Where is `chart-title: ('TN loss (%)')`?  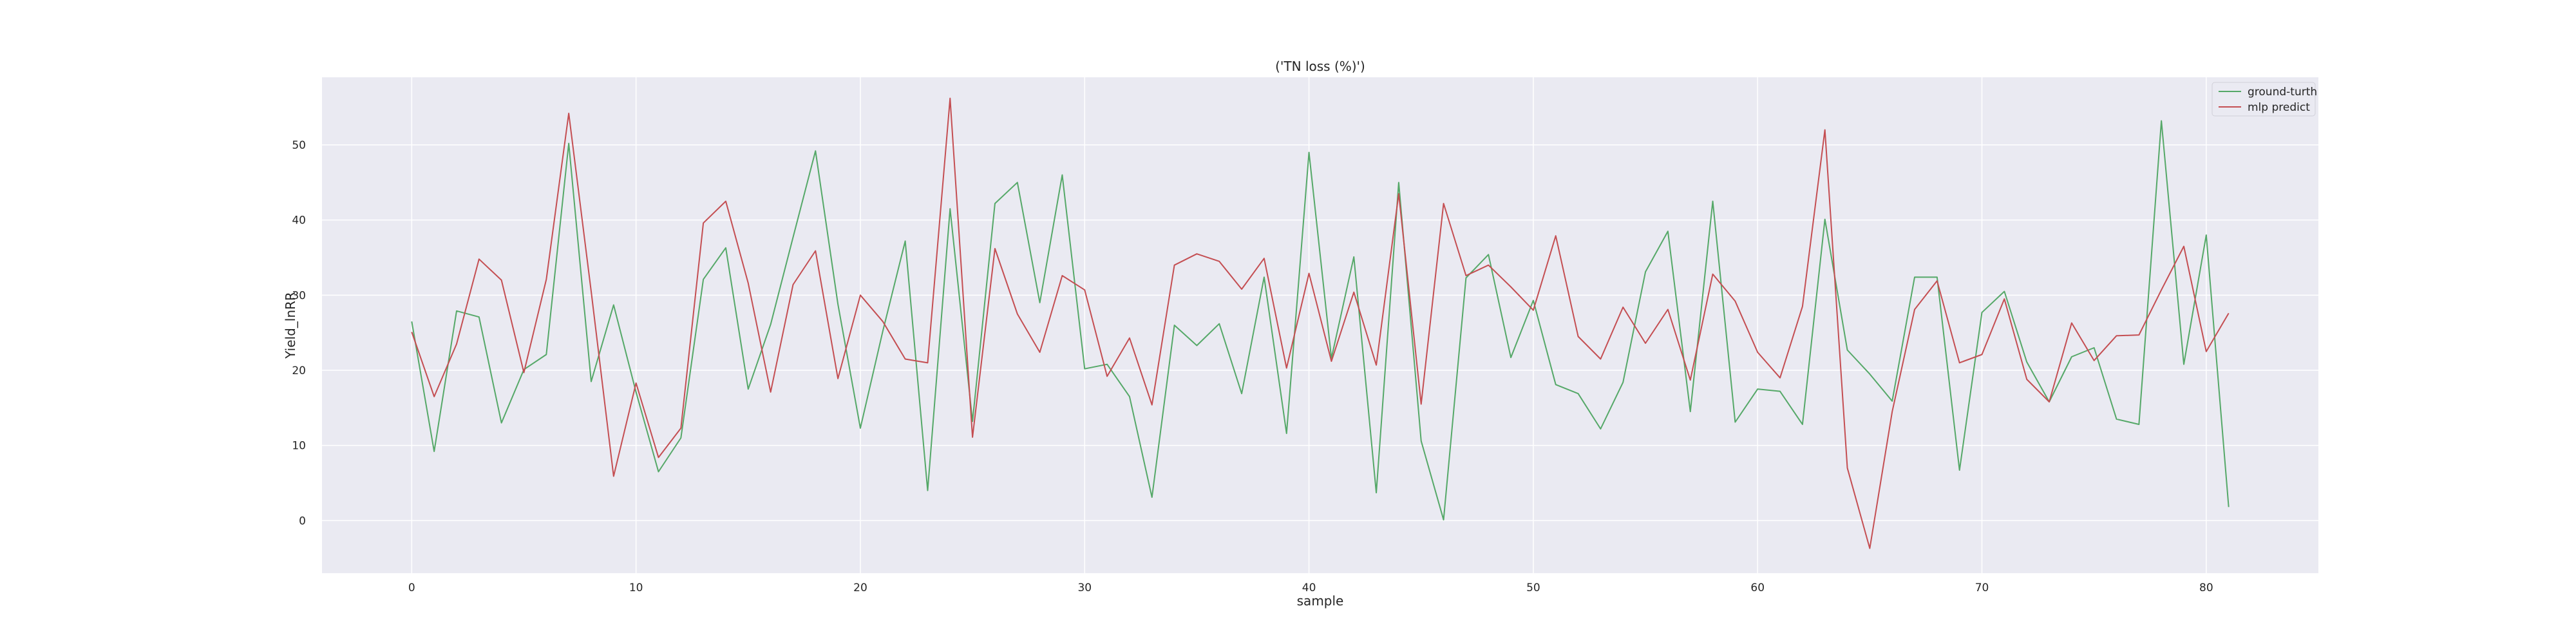
chart-title: ('TN loss (%)') is located at coordinates (1320, 66).